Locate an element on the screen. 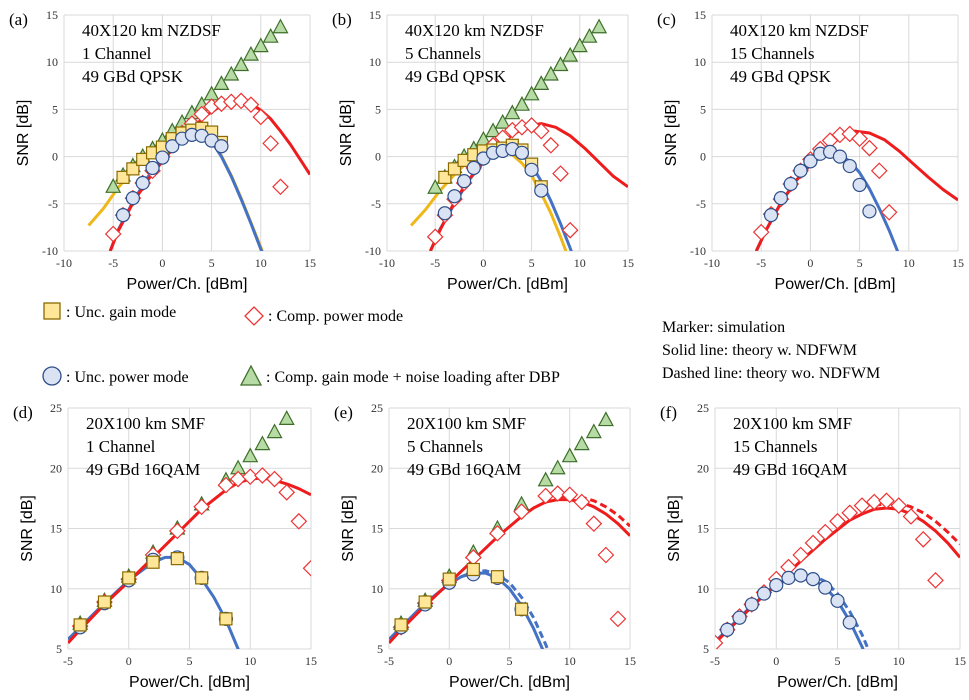 The image size is (969, 700). series-line-blue-solid is located at coordinates (467, 610).